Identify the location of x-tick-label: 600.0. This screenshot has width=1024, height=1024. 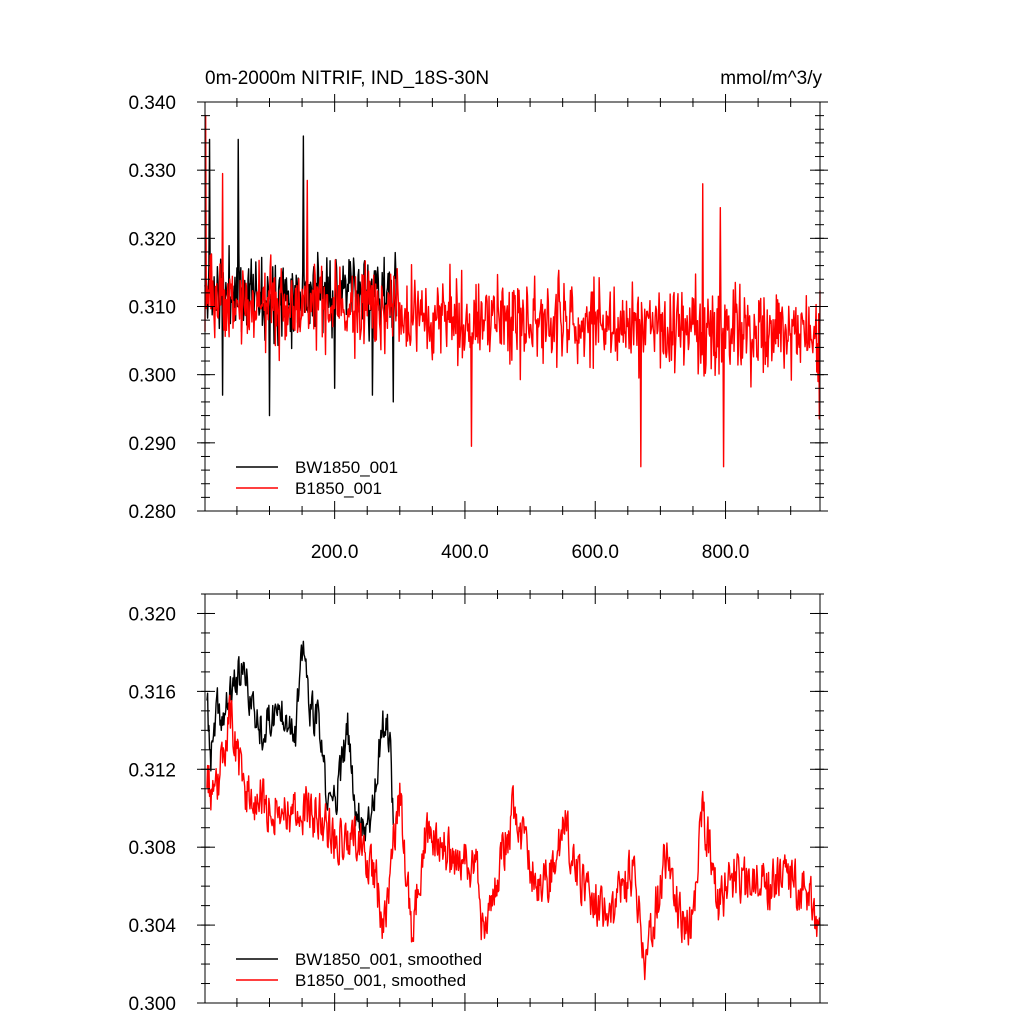
(595, 552).